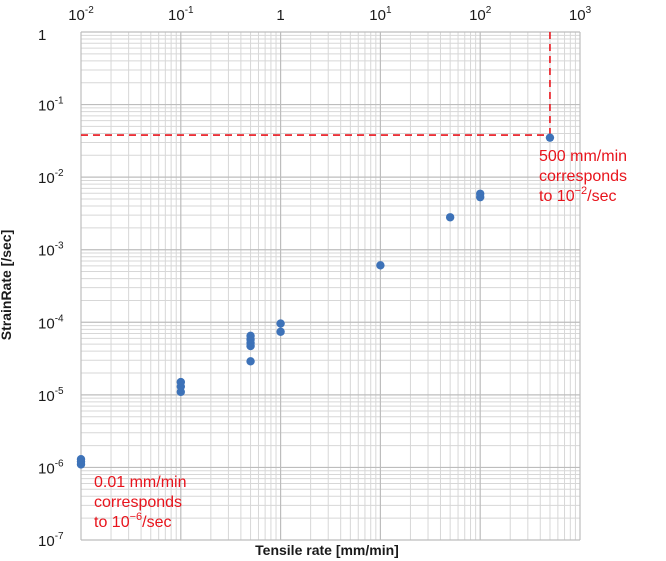 This screenshot has height=561, width=666. I want to click on annotation-500-mm-min: 500 mm/min corresponds to 10−2/sec, so click(583, 176).